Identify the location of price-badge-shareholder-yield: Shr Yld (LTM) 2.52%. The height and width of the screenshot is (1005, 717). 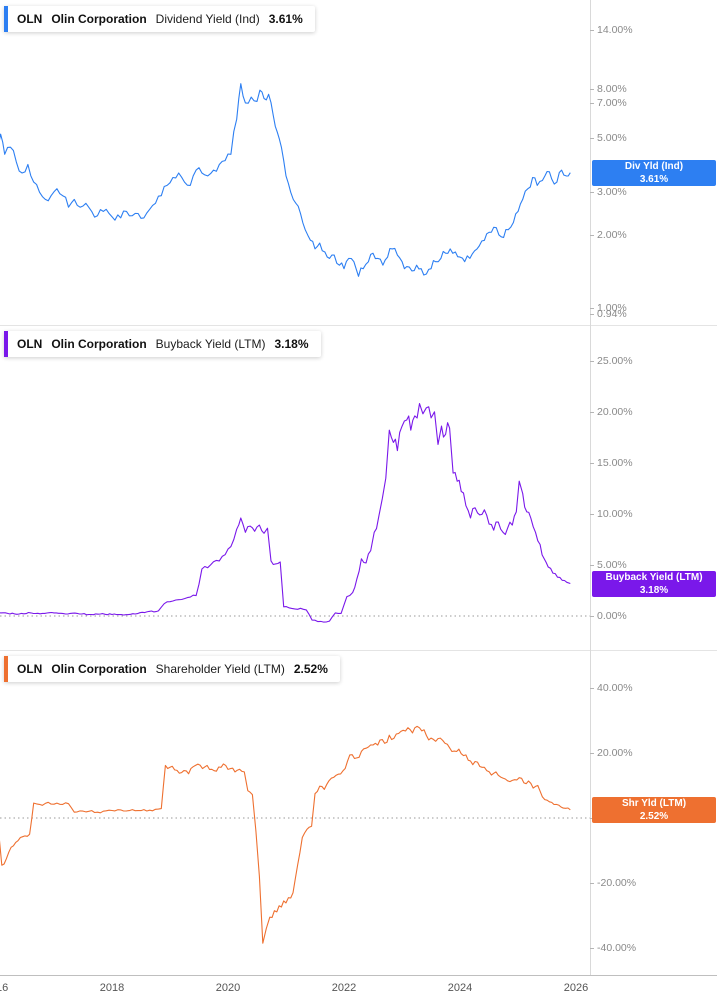
(654, 810).